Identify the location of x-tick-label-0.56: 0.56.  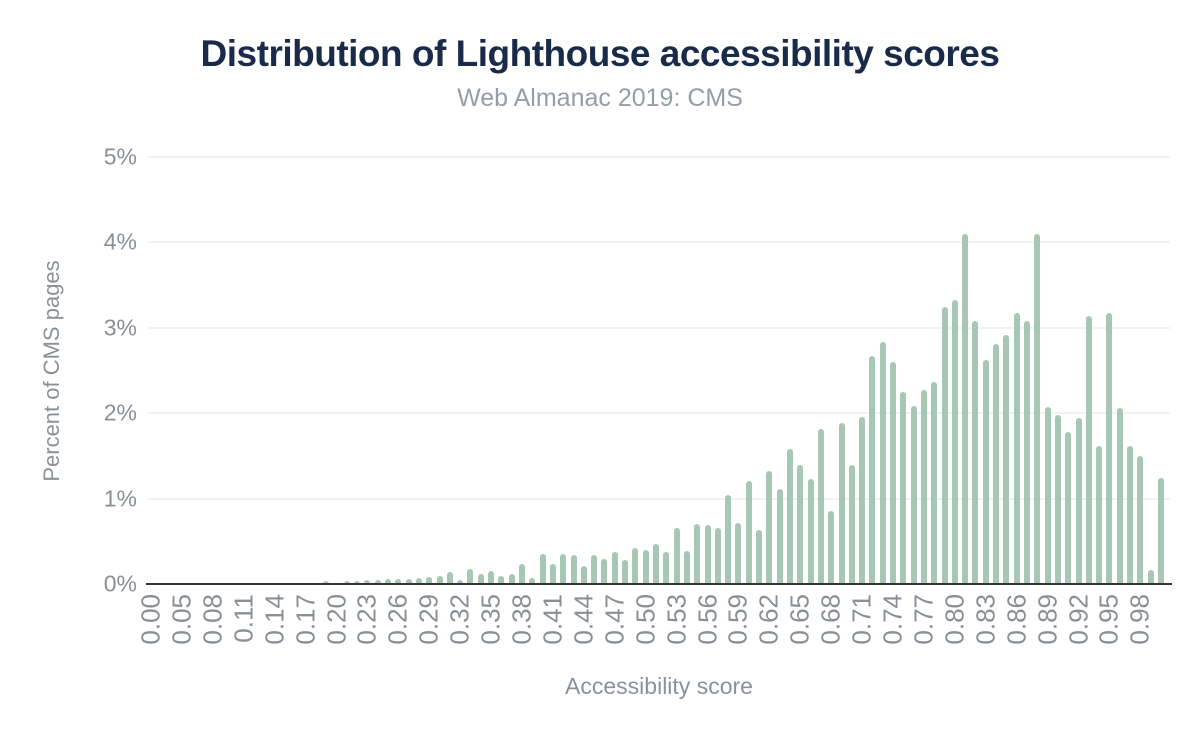
(707, 619).